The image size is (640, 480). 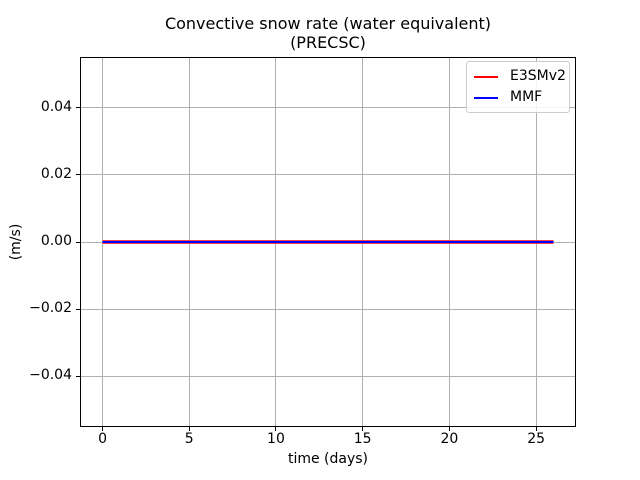 I want to click on x-tick-label: 20, so click(x=449, y=439).